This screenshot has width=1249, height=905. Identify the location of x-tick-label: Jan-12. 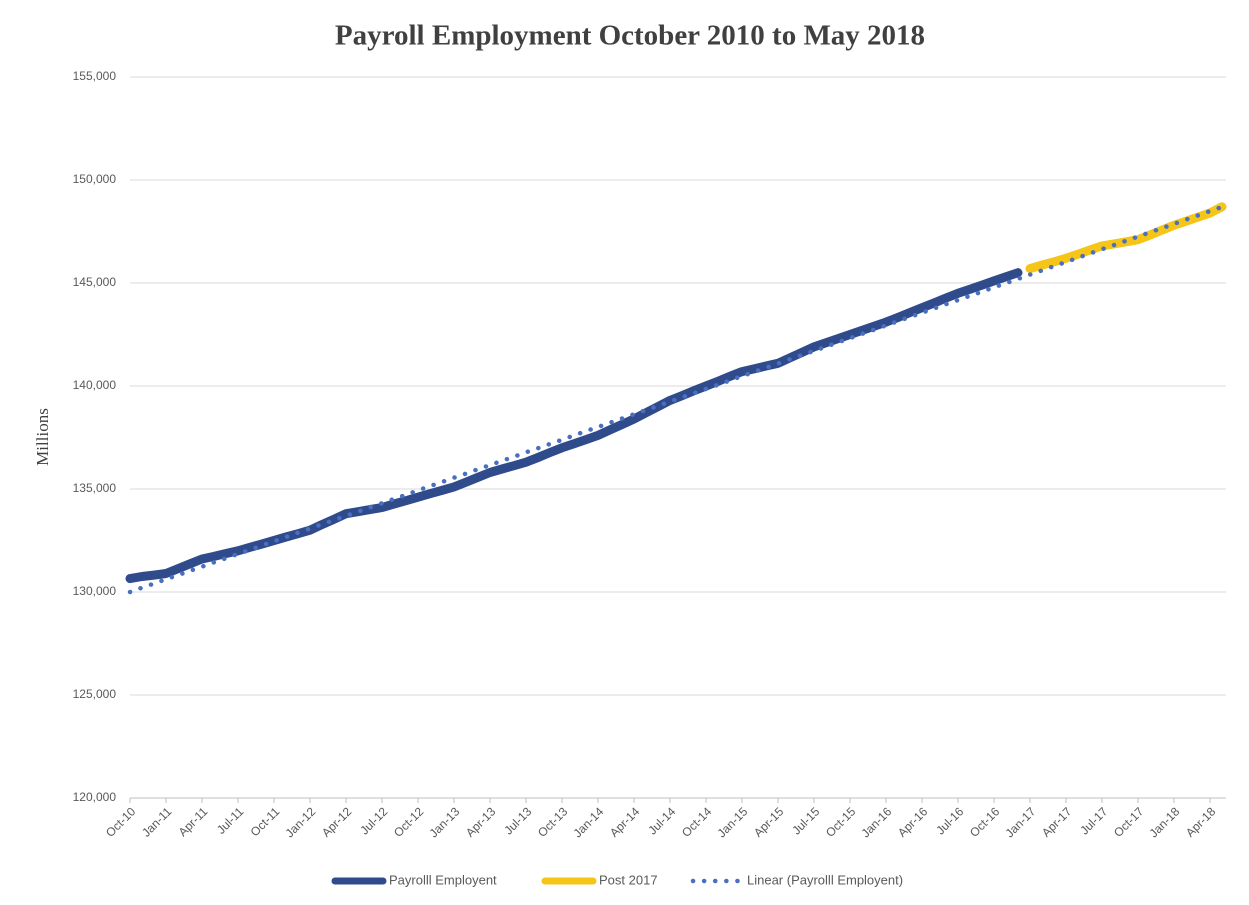
(301, 822).